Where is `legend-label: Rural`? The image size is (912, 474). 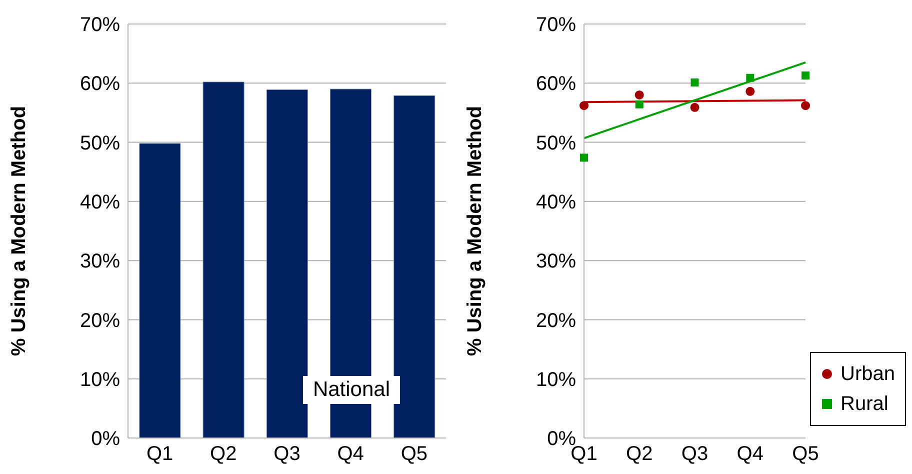
legend-label: Rural is located at coordinates (864, 404).